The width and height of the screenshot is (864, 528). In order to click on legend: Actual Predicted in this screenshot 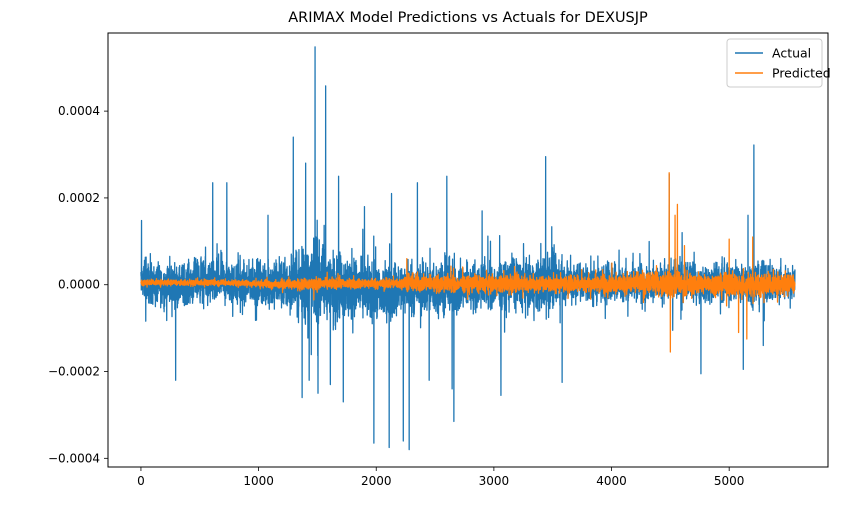, I will do `click(778, 63)`.